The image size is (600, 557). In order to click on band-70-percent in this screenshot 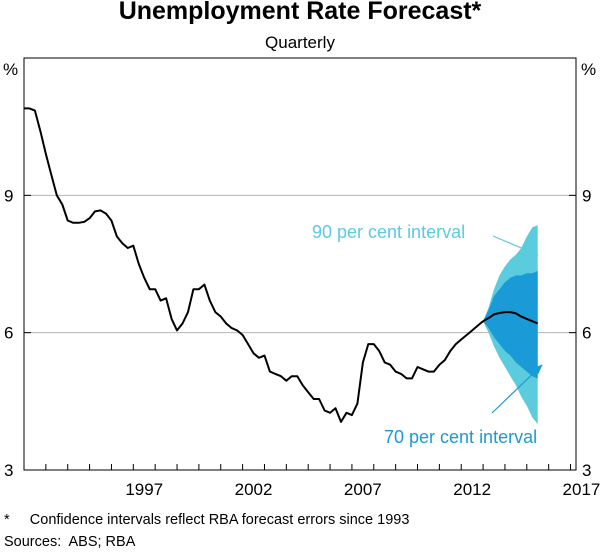, I will do `click(510, 324)`.